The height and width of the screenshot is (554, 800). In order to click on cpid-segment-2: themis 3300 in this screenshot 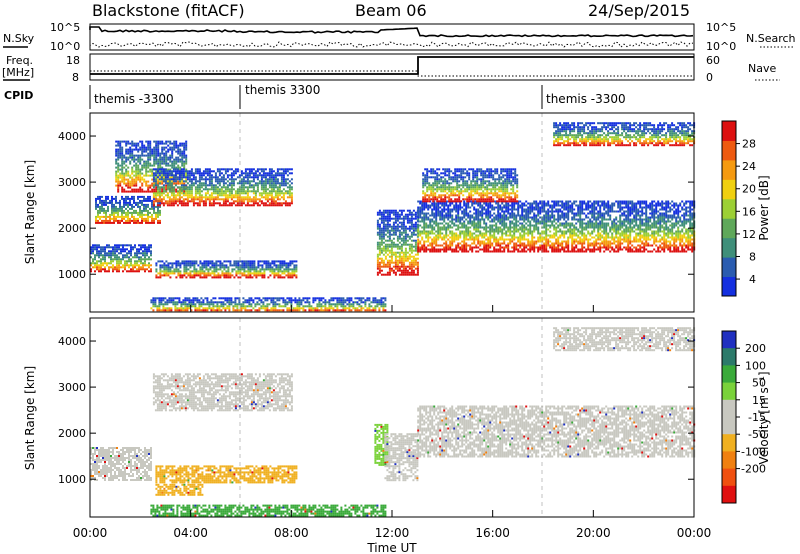, I will do `click(282, 90)`.